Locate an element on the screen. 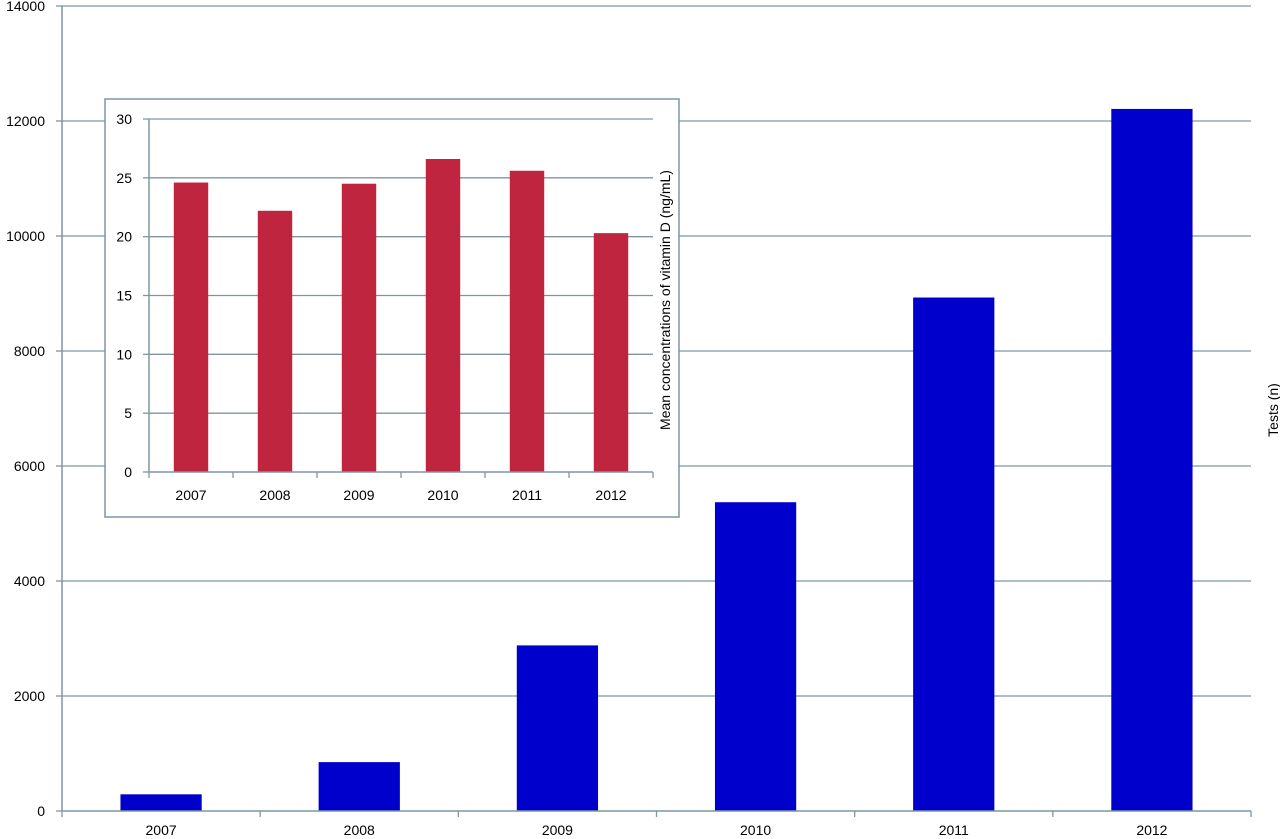 The image size is (1280, 839). main-y-tick-labels: 0 2000 4000 6000 8000 10000 12000 14000 is located at coordinates (25, 409).